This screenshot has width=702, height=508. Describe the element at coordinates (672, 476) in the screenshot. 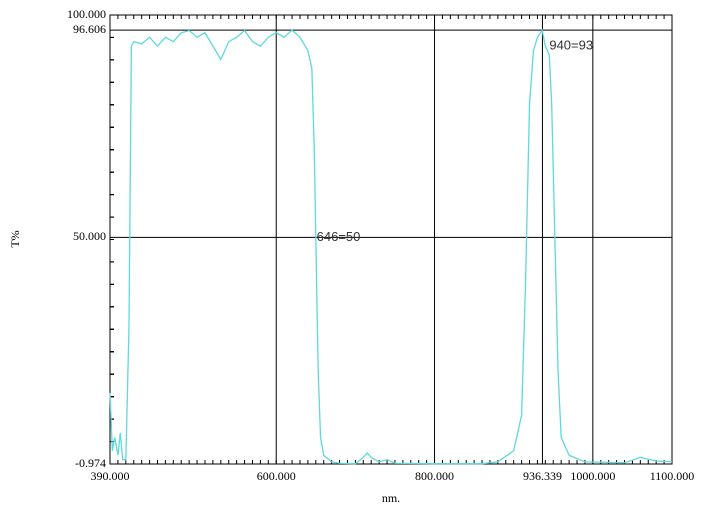

I see `x-tick-label: 1100.000` at that location.